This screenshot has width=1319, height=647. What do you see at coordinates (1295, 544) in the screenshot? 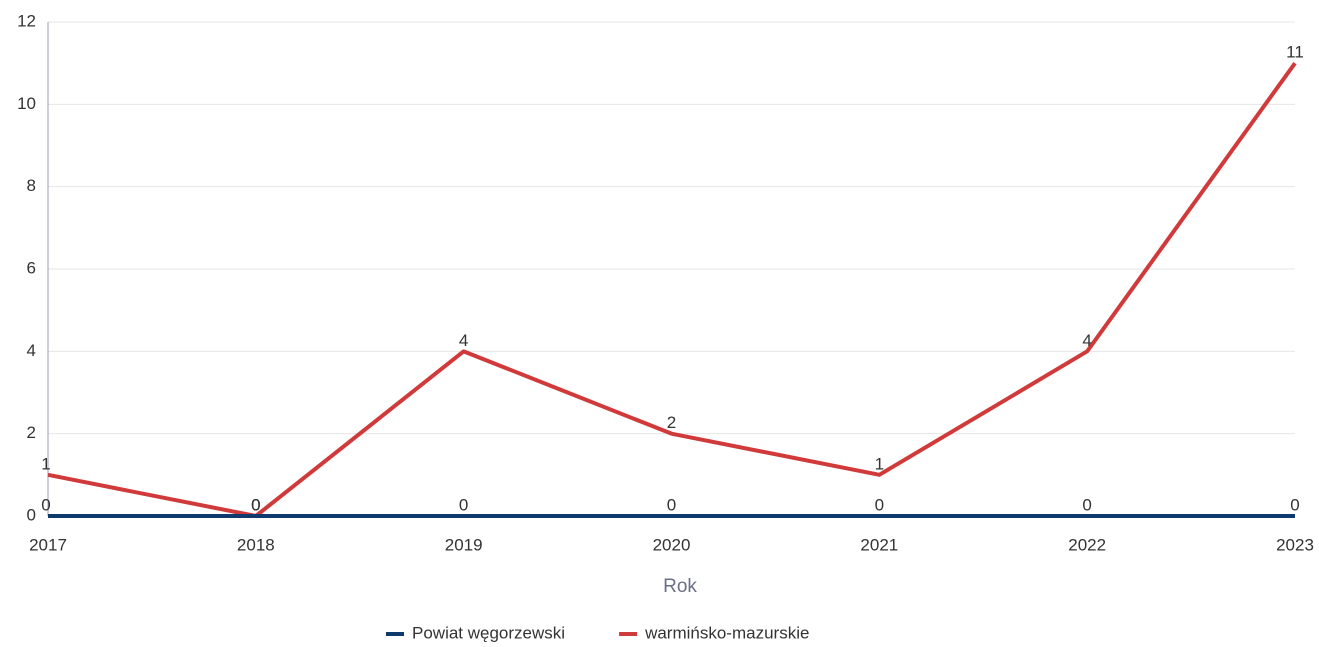
I see `x-tick-label: 2023` at bounding box center [1295, 544].